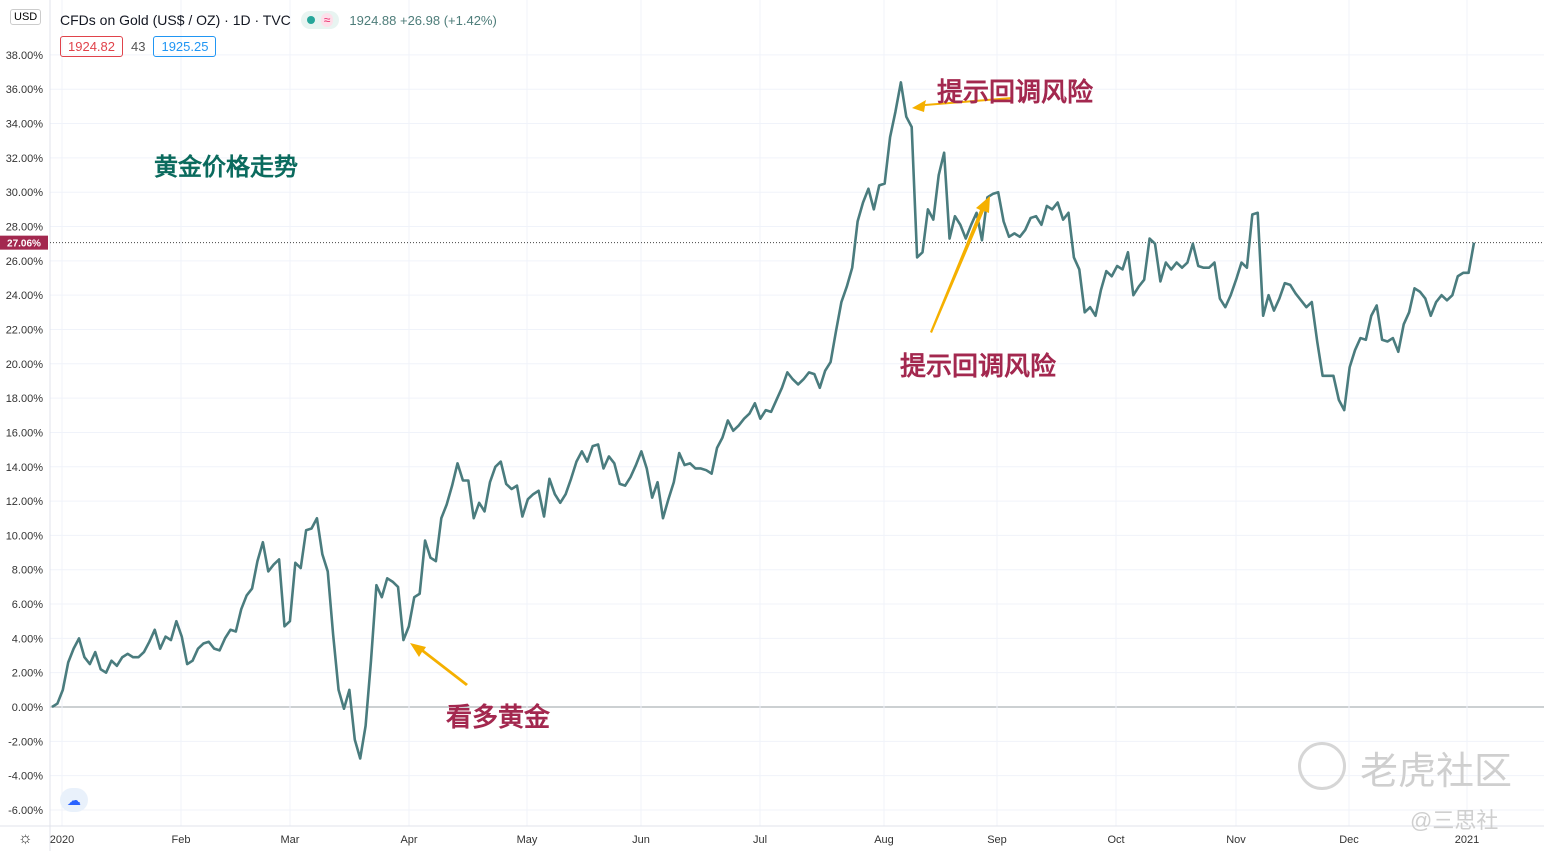 Image resolution: width=1544 pixels, height=851 pixels. Describe the element at coordinates (62, 840) in the screenshot. I see `x-tick-label: 2020` at that location.